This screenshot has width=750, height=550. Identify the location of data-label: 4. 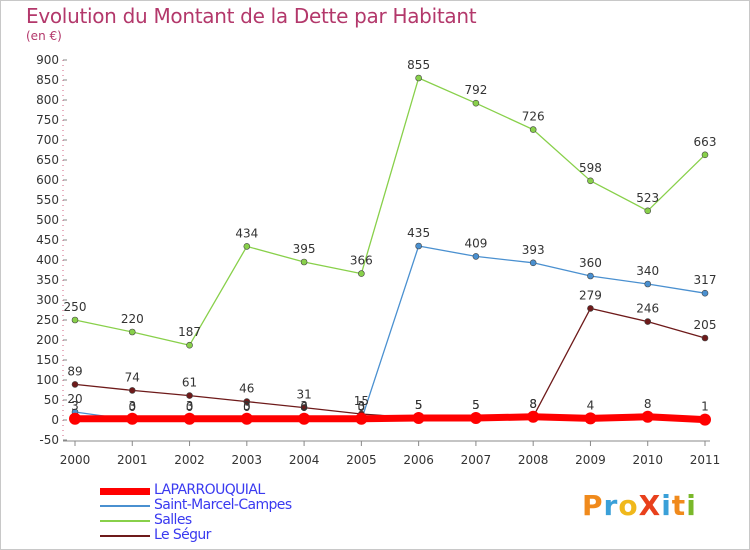
(591, 405).